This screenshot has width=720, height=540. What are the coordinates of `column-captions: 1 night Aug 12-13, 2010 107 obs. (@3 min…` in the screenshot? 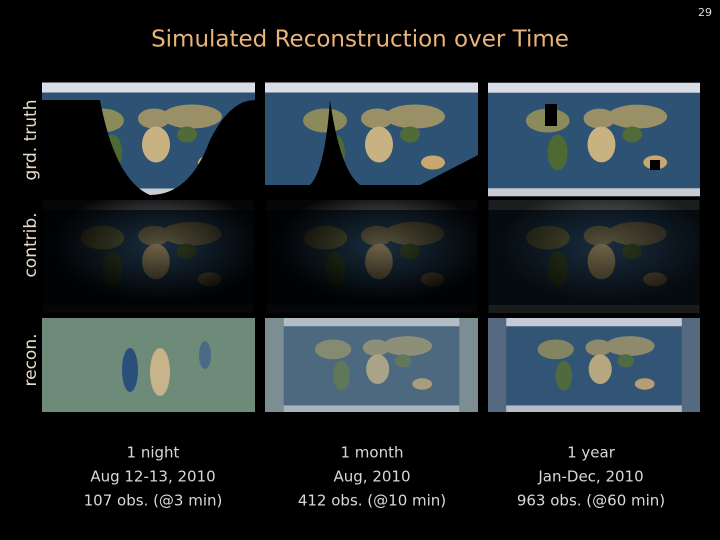 It's located at (375, 477).